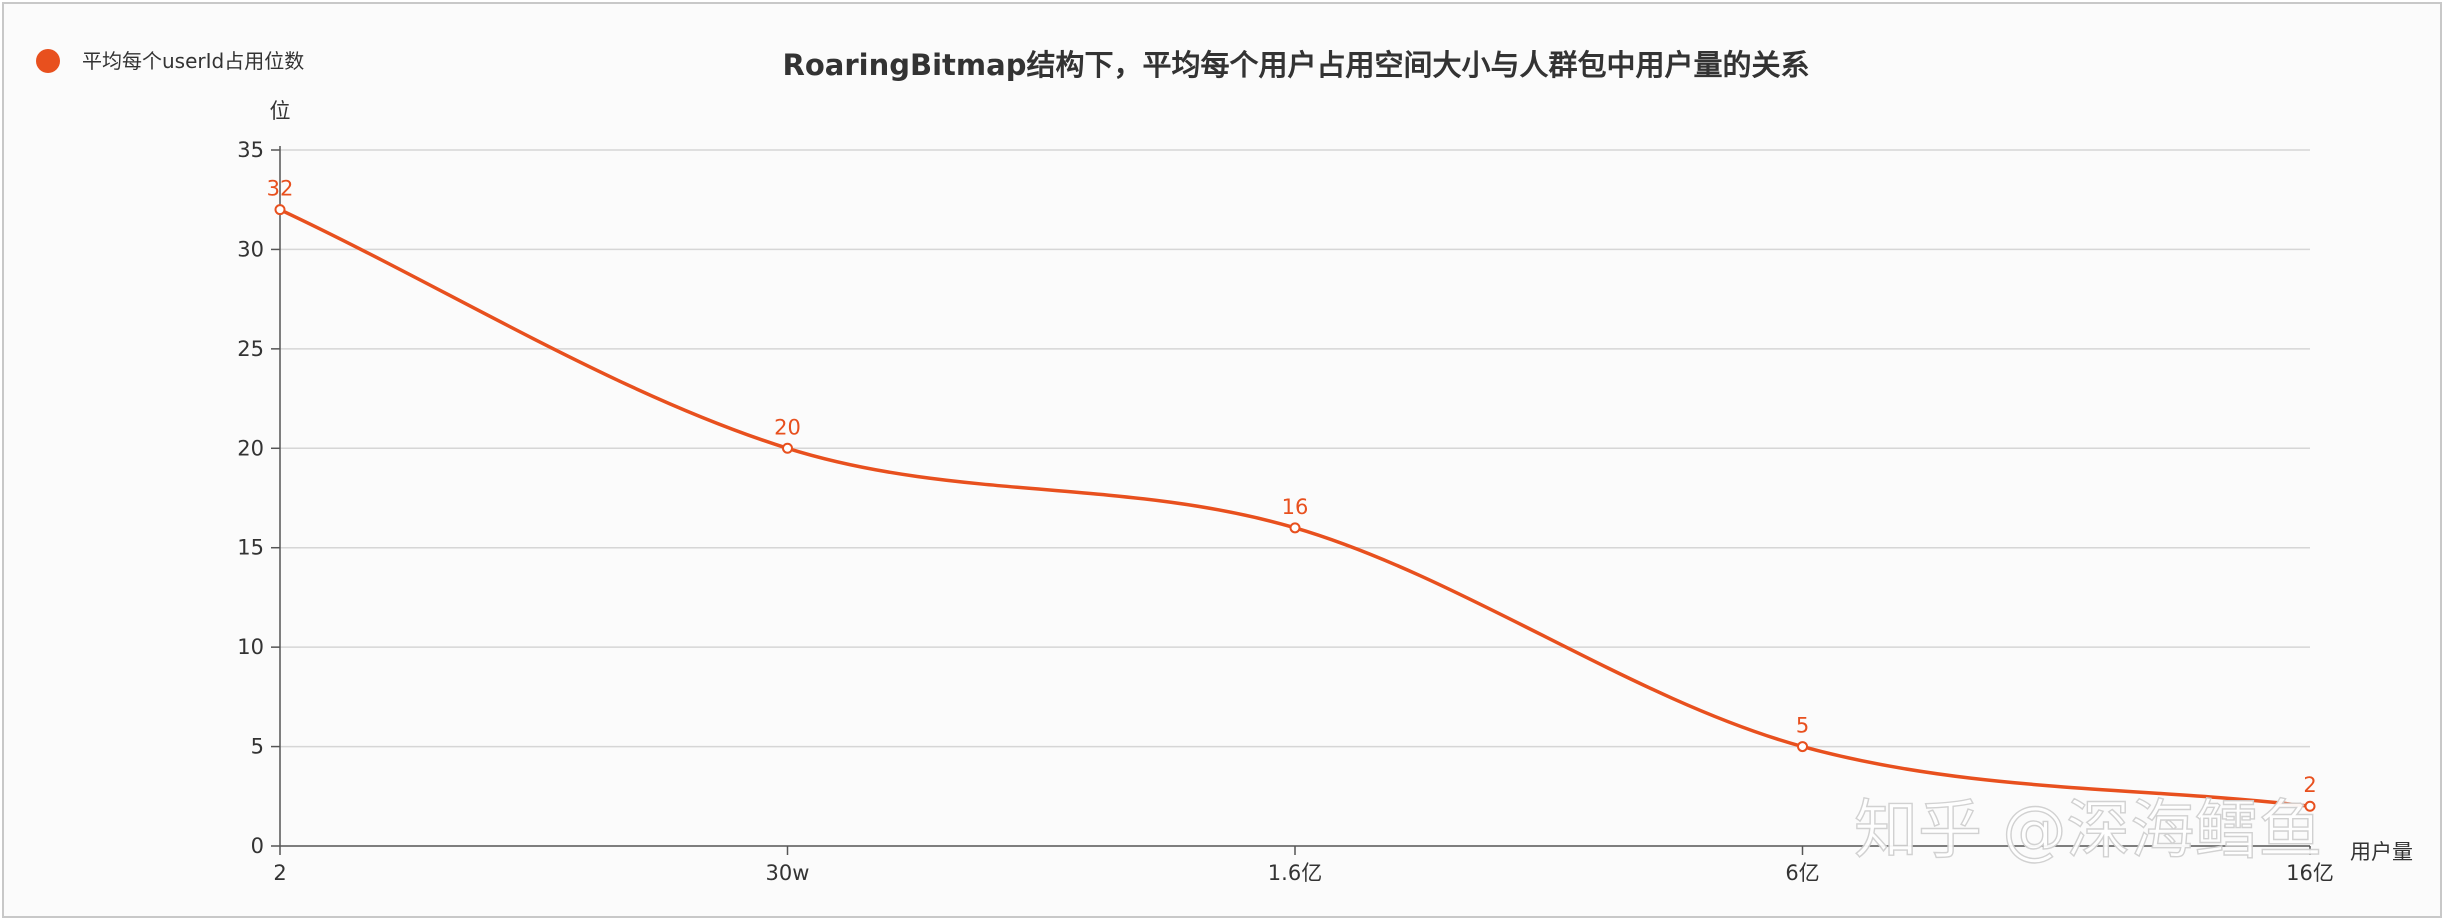 Image resolution: width=2444 pixels, height=920 pixels. What do you see at coordinates (250, 448) in the screenshot?
I see `y-tick-label: 20` at bounding box center [250, 448].